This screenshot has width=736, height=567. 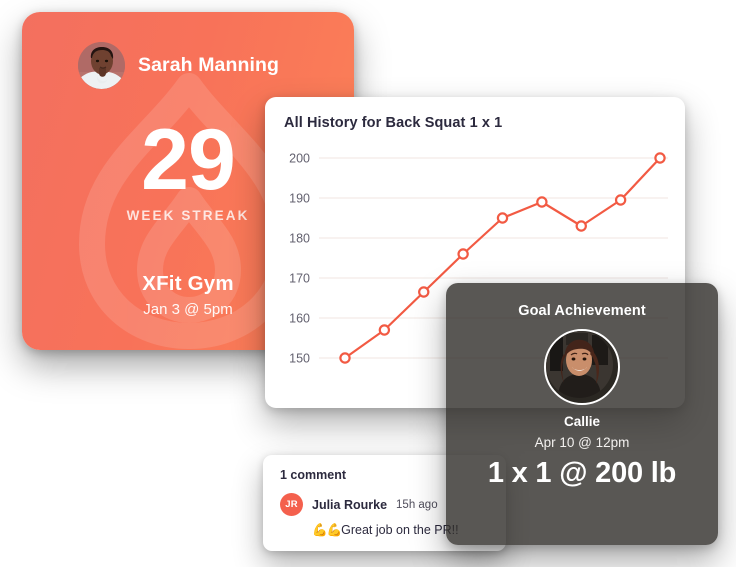 What do you see at coordinates (582, 473) in the screenshot?
I see `goal-metric: 1 x 1 @ 200 lb` at bounding box center [582, 473].